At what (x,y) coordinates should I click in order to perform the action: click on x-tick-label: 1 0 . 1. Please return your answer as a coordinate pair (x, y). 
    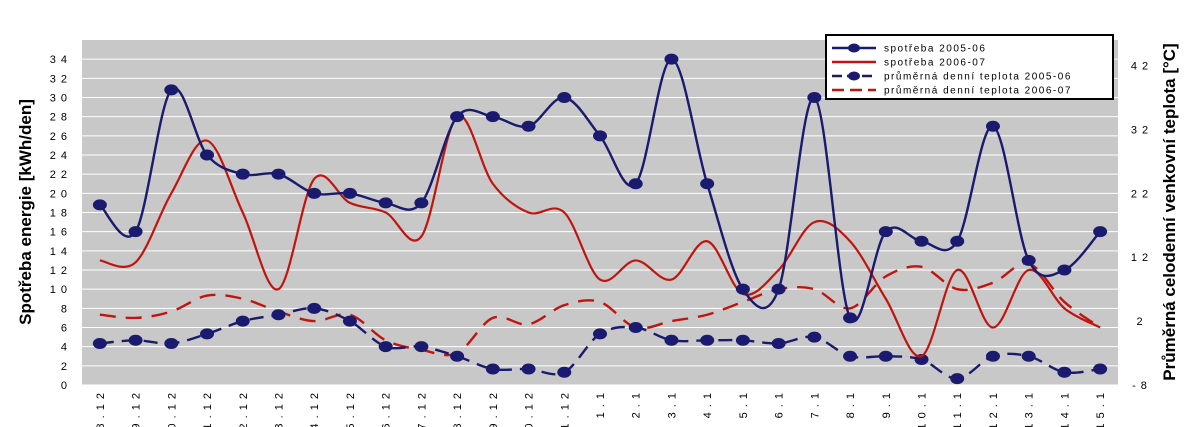
    Looking at the image, I should click on (923, 409).